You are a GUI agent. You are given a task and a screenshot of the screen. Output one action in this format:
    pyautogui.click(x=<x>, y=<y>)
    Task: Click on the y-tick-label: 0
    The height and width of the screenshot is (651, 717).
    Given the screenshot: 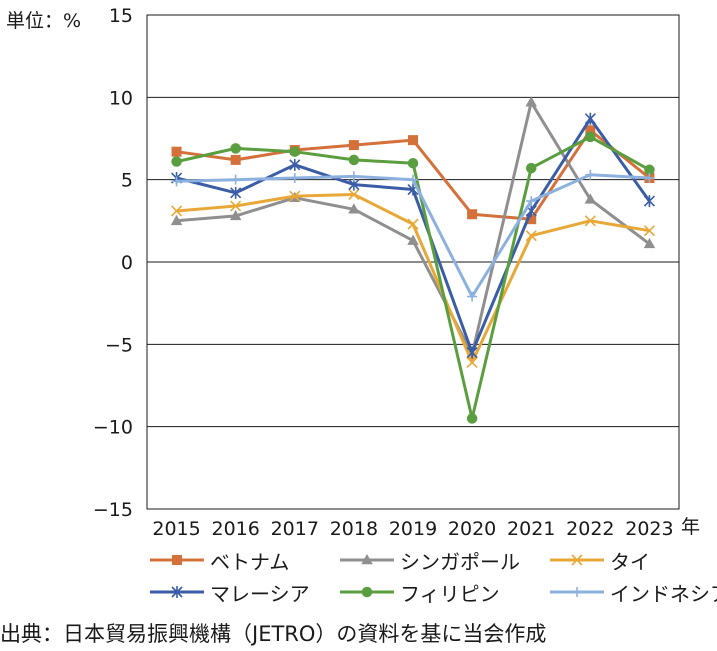 What is the action you would take?
    pyautogui.click(x=127, y=263)
    